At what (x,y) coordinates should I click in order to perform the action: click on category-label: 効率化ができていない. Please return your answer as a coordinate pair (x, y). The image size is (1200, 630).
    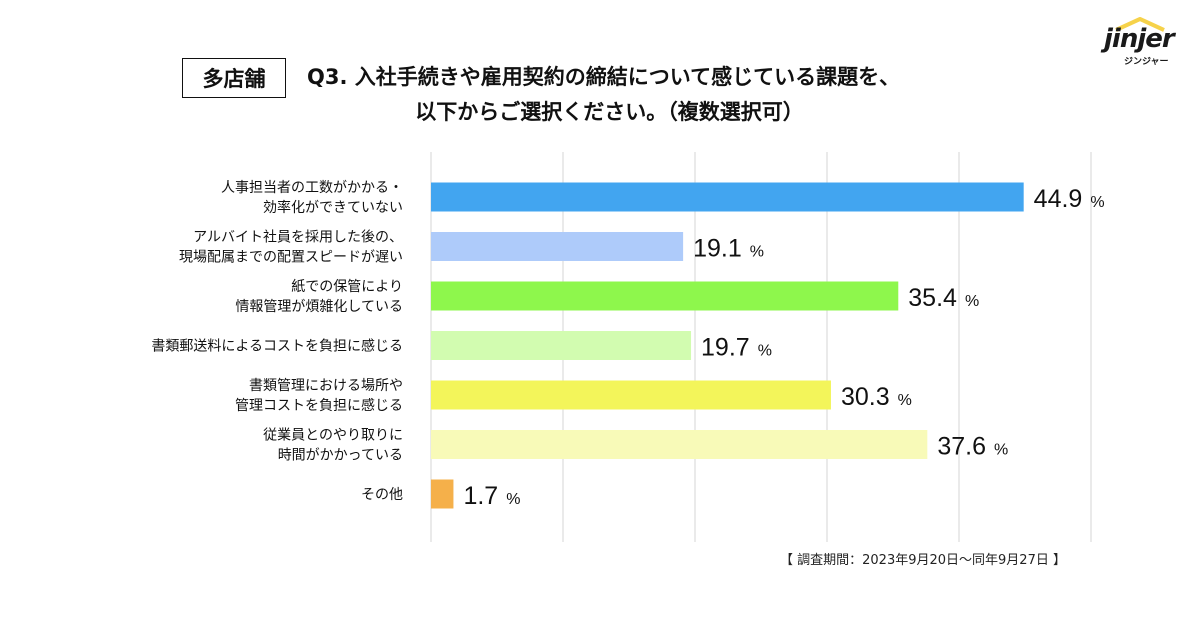
    Looking at the image, I should click on (333, 207).